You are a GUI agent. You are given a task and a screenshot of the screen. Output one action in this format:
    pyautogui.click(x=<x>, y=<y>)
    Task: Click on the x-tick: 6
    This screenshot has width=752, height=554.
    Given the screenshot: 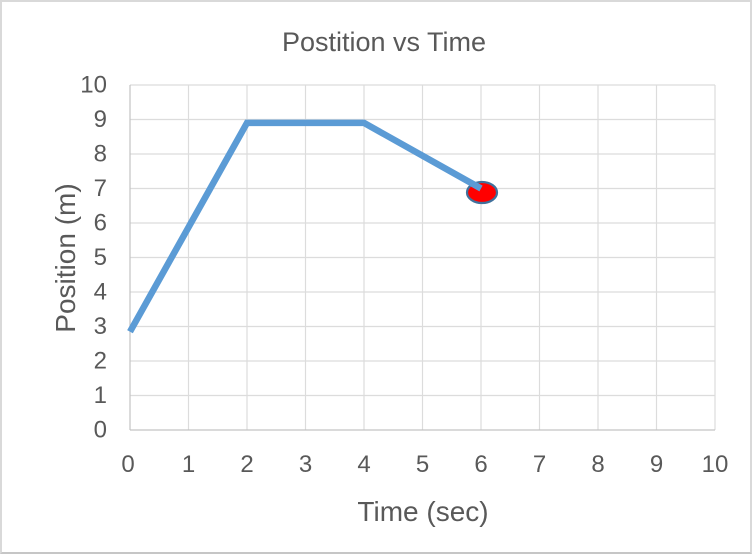 What is the action you would take?
    pyautogui.click(x=480, y=464)
    